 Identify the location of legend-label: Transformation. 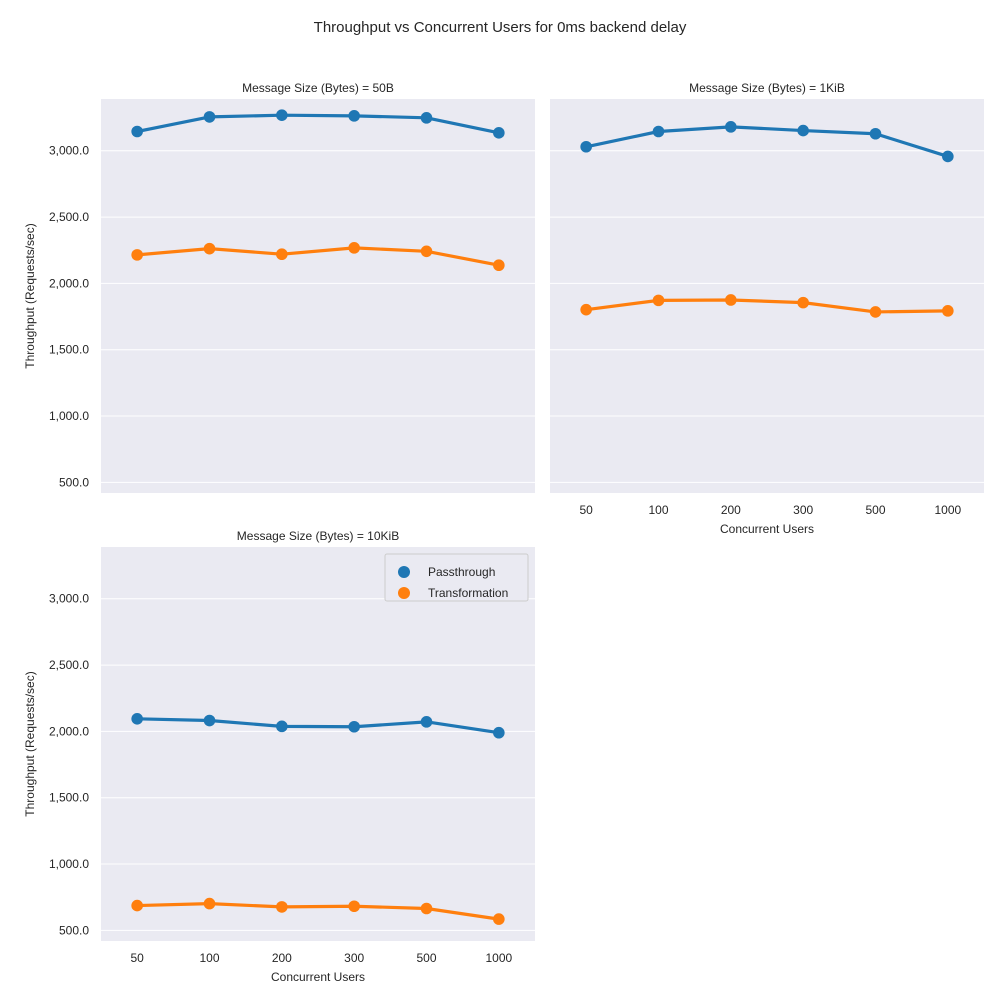
(468, 593).